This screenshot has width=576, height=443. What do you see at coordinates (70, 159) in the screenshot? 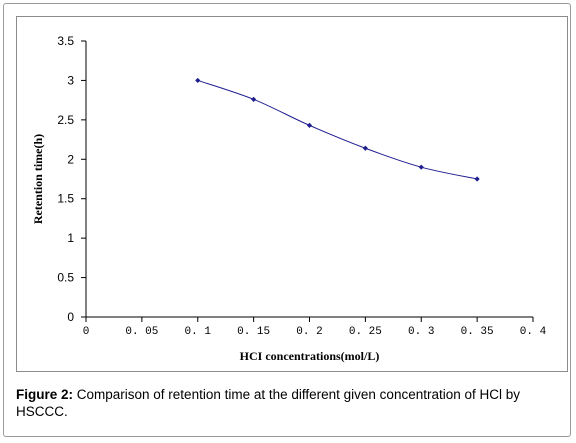
I see `y-tick-label: 2` at bounding box center [70, 159].